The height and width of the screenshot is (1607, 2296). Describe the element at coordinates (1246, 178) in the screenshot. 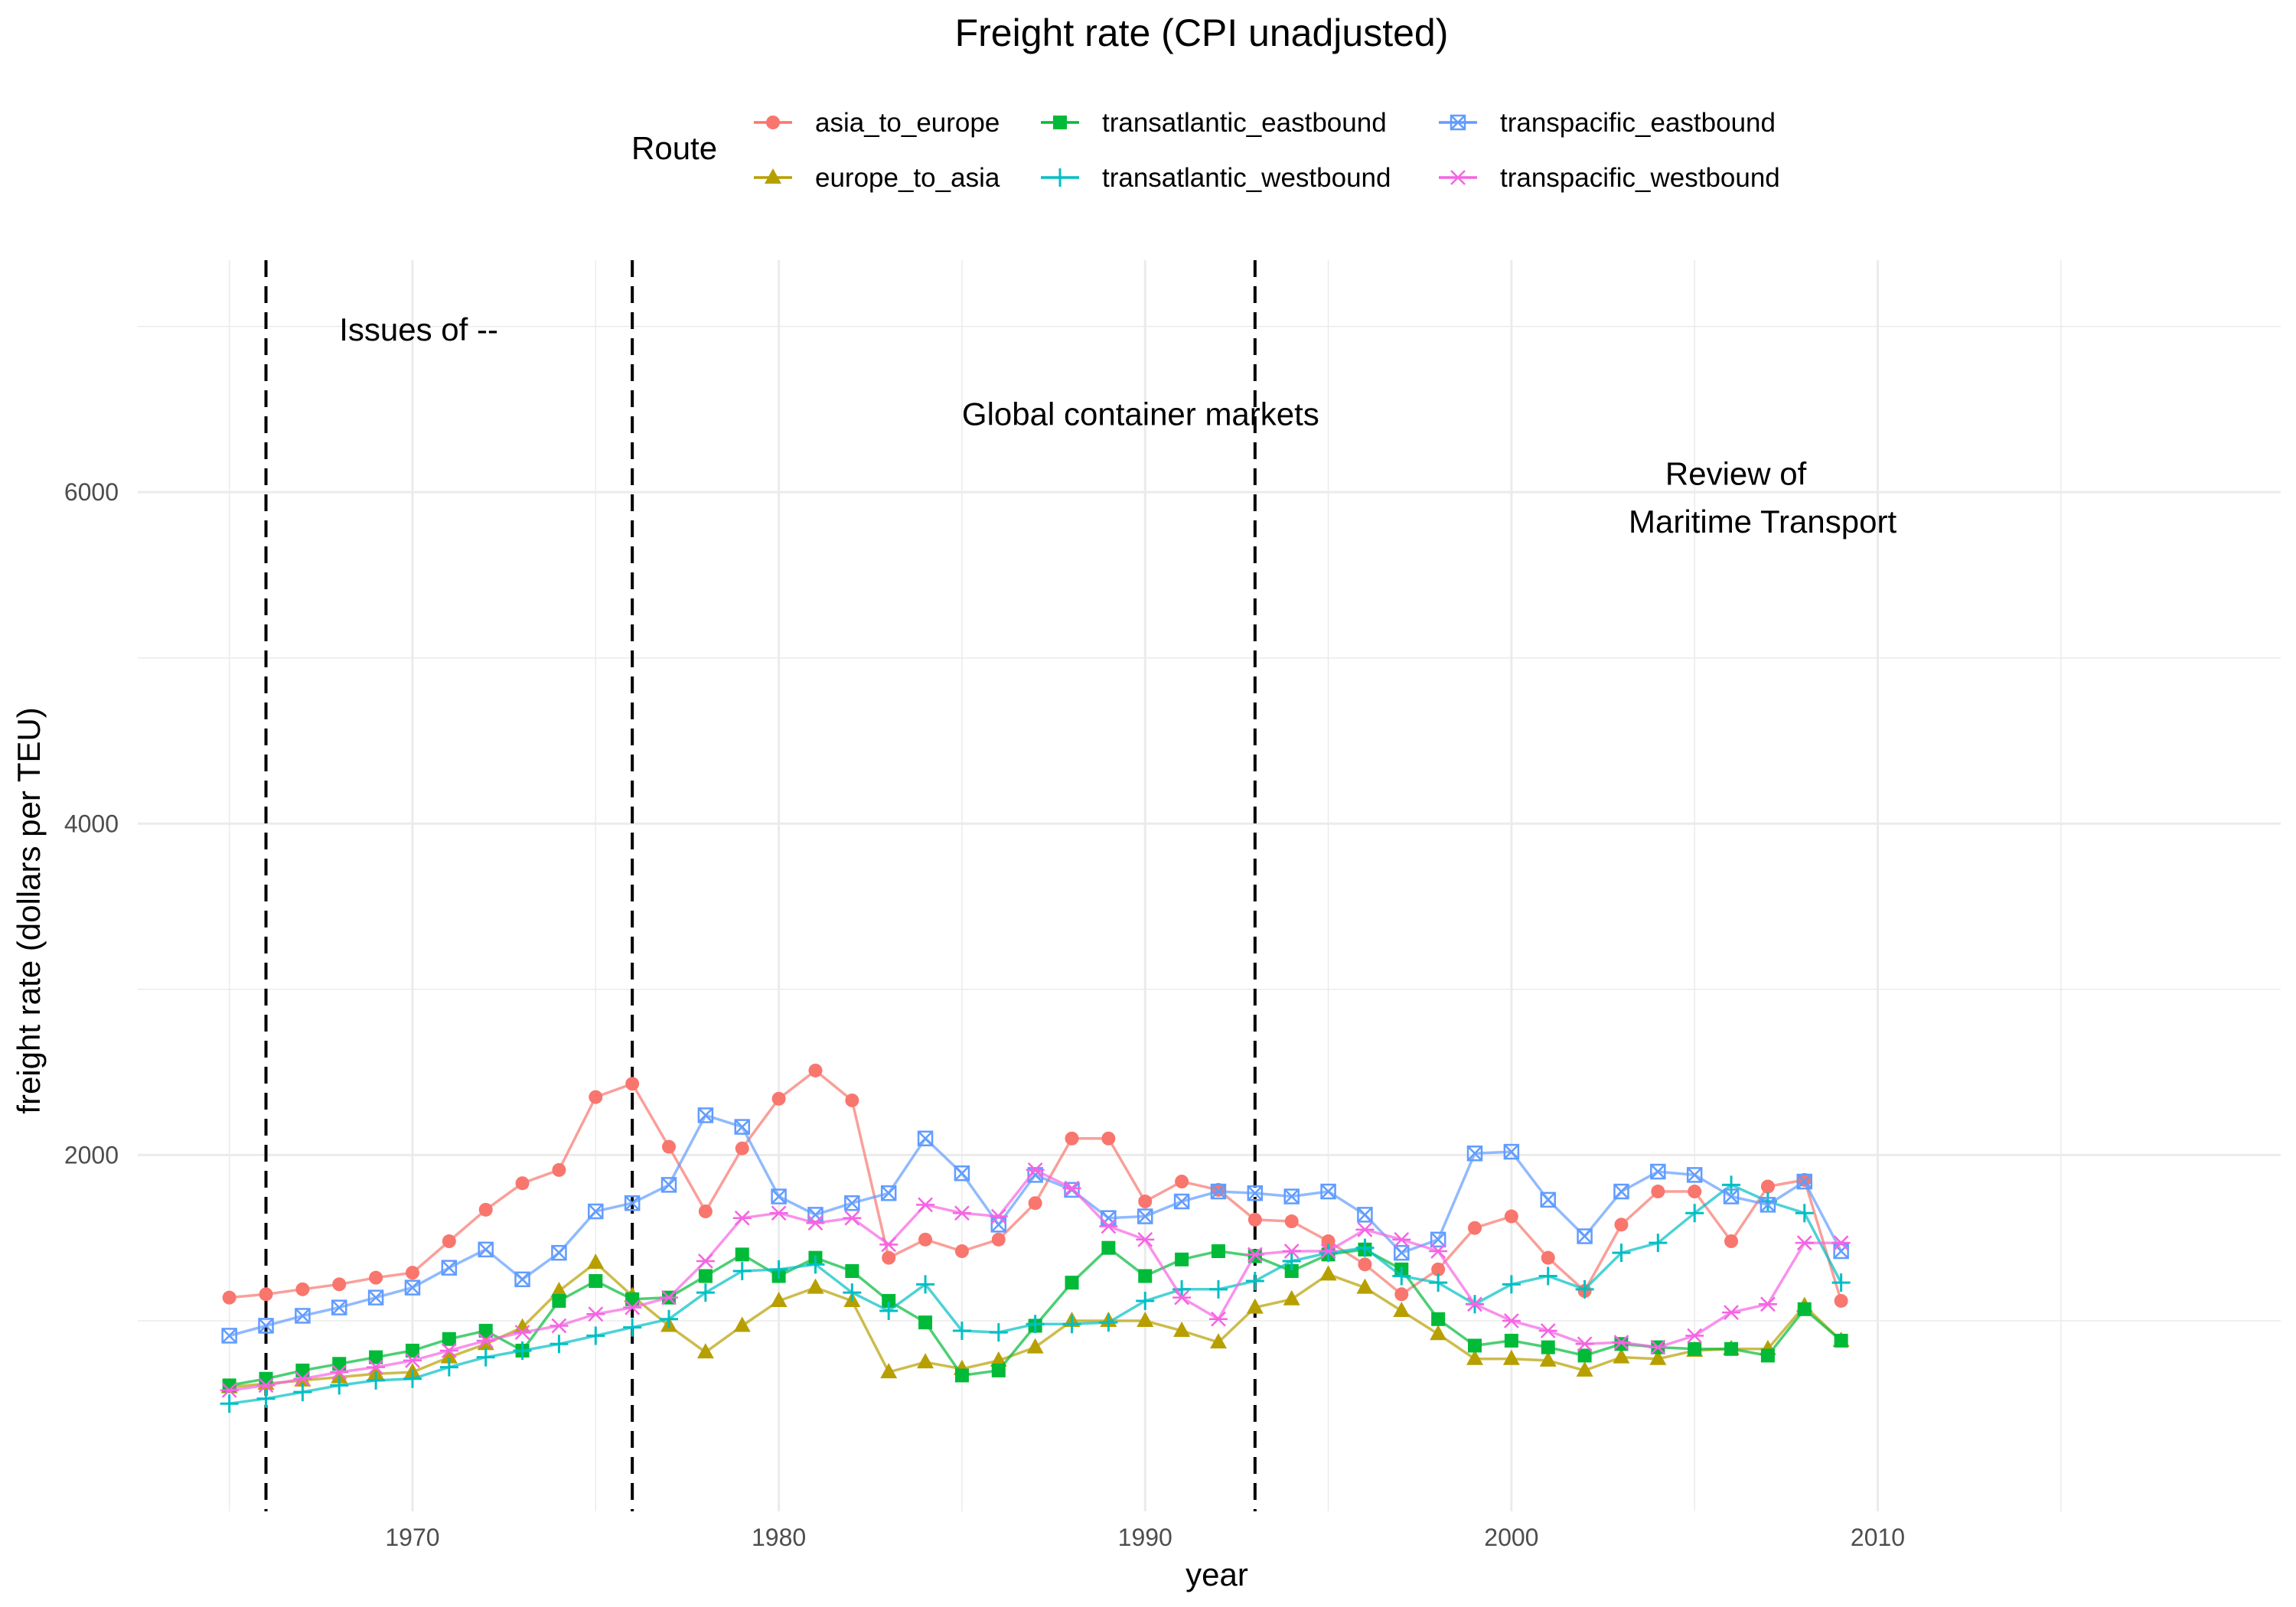

I see `legend-label: transatlantic_westbound` at that location.